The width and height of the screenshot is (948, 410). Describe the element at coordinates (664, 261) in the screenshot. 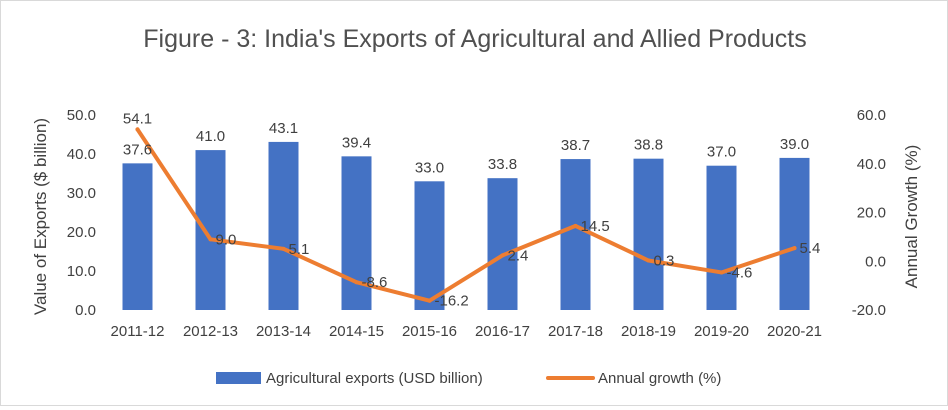

I see `growth-data-label: 0.3` at that location.